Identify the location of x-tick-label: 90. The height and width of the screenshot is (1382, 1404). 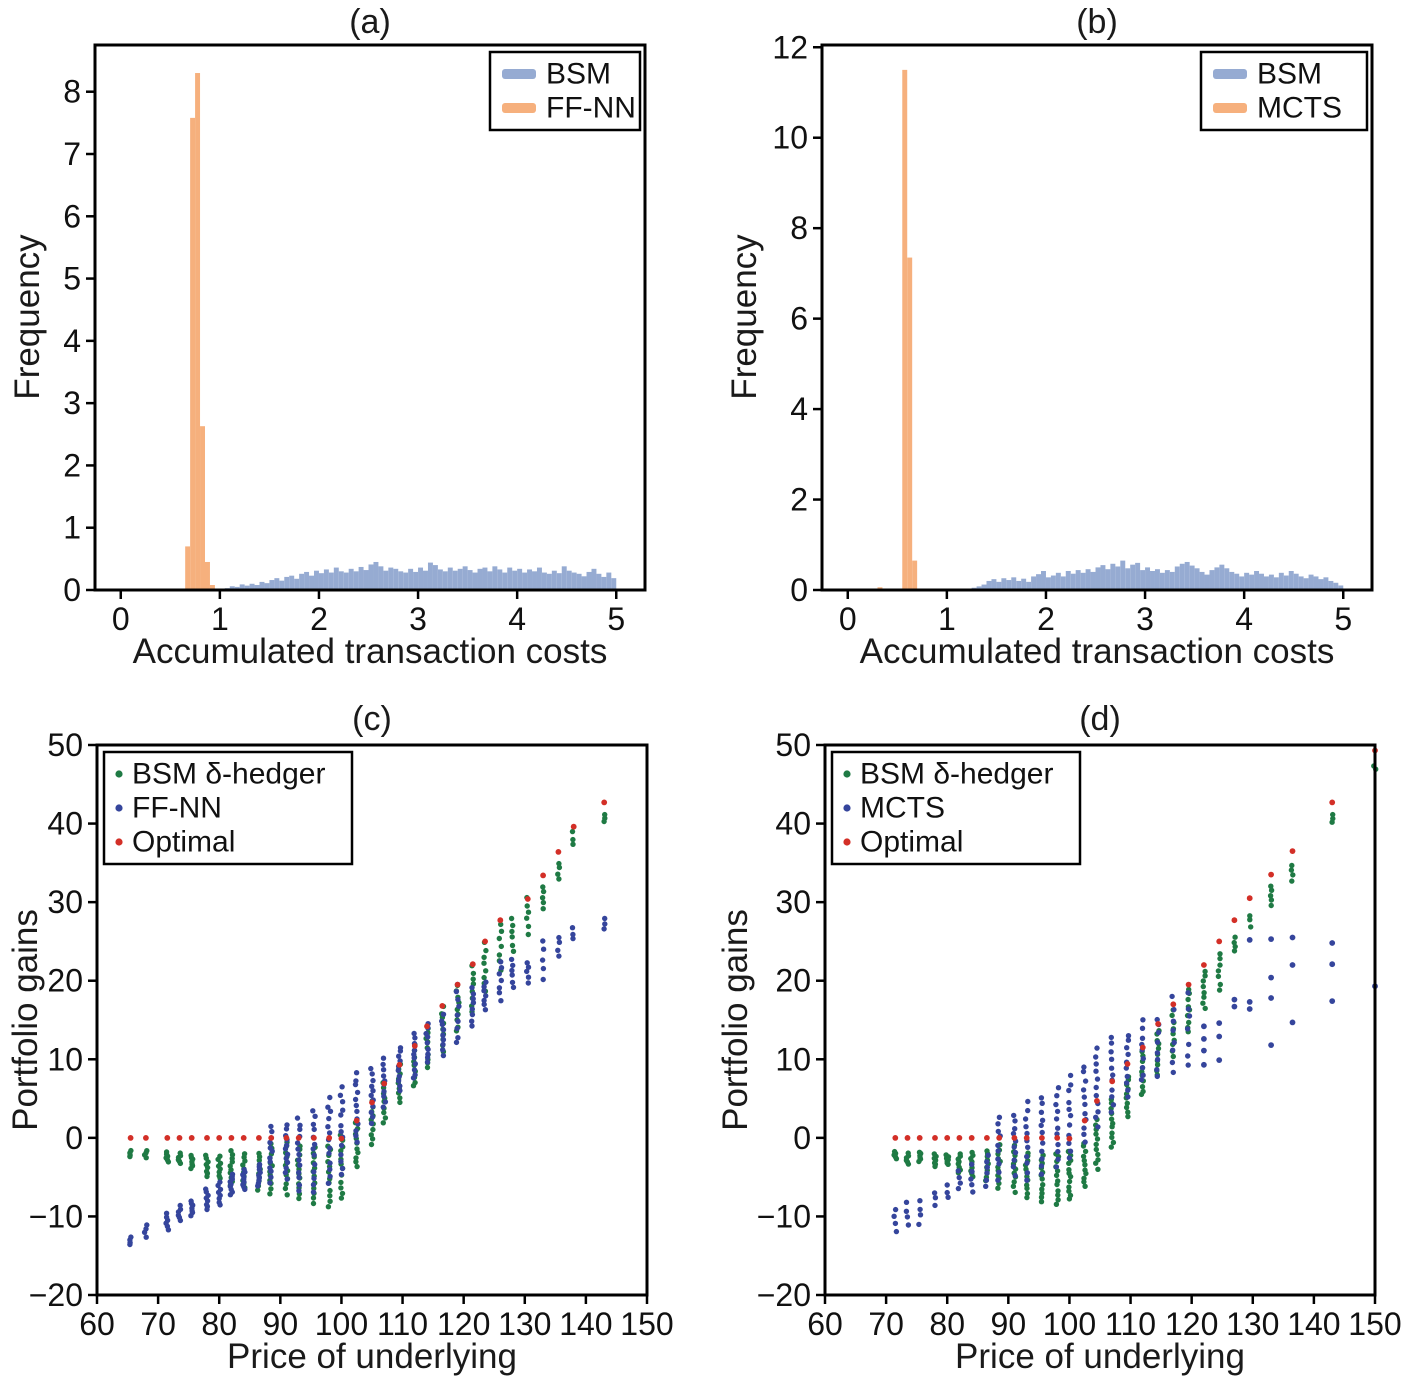
(1009, 1324).